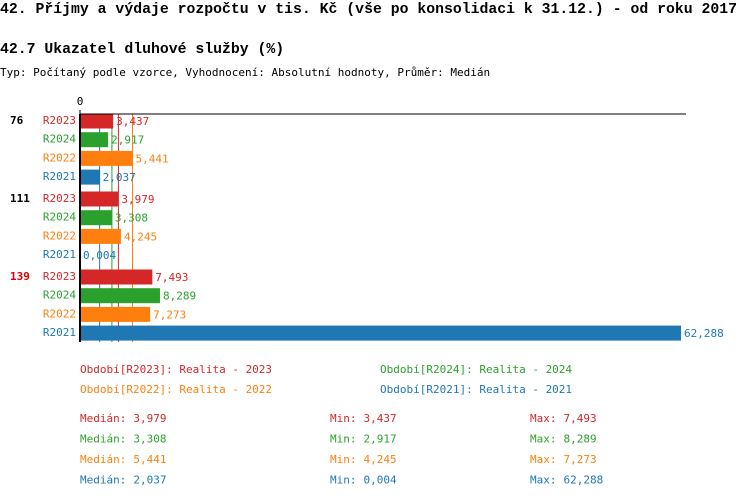 This screenshot has height=498, width=750. I want to click on legend-entry: Období[R2023]: Realita - 2023, so click(176, 369).